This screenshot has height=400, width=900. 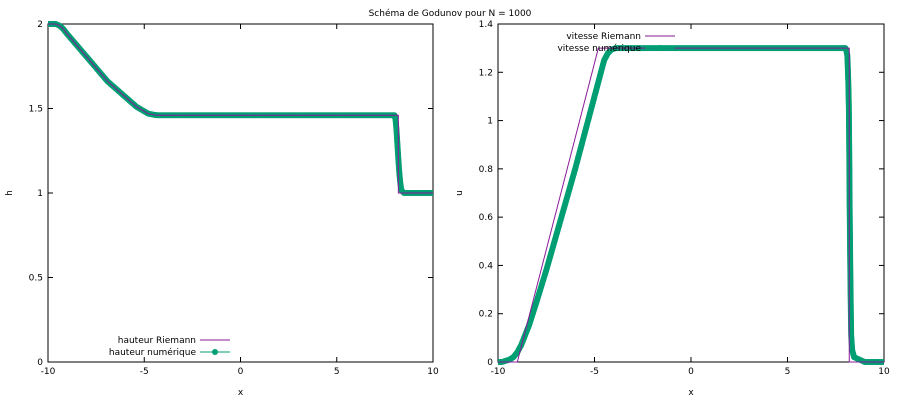 What do you see at coordinates (486, 266) in the screenshot?
I see `y-tick-label: 0.4` at bounding box center [486, 266].